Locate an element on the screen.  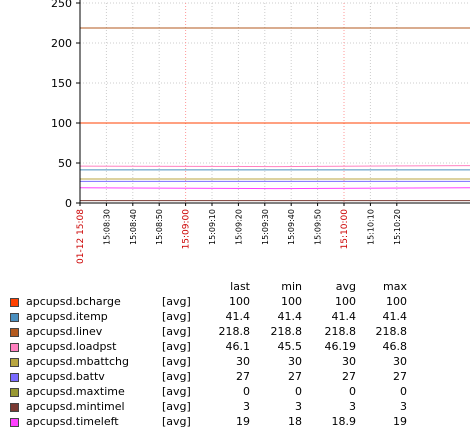
x-tick-label: 15:09:10 is located at coordinates (212, 227).